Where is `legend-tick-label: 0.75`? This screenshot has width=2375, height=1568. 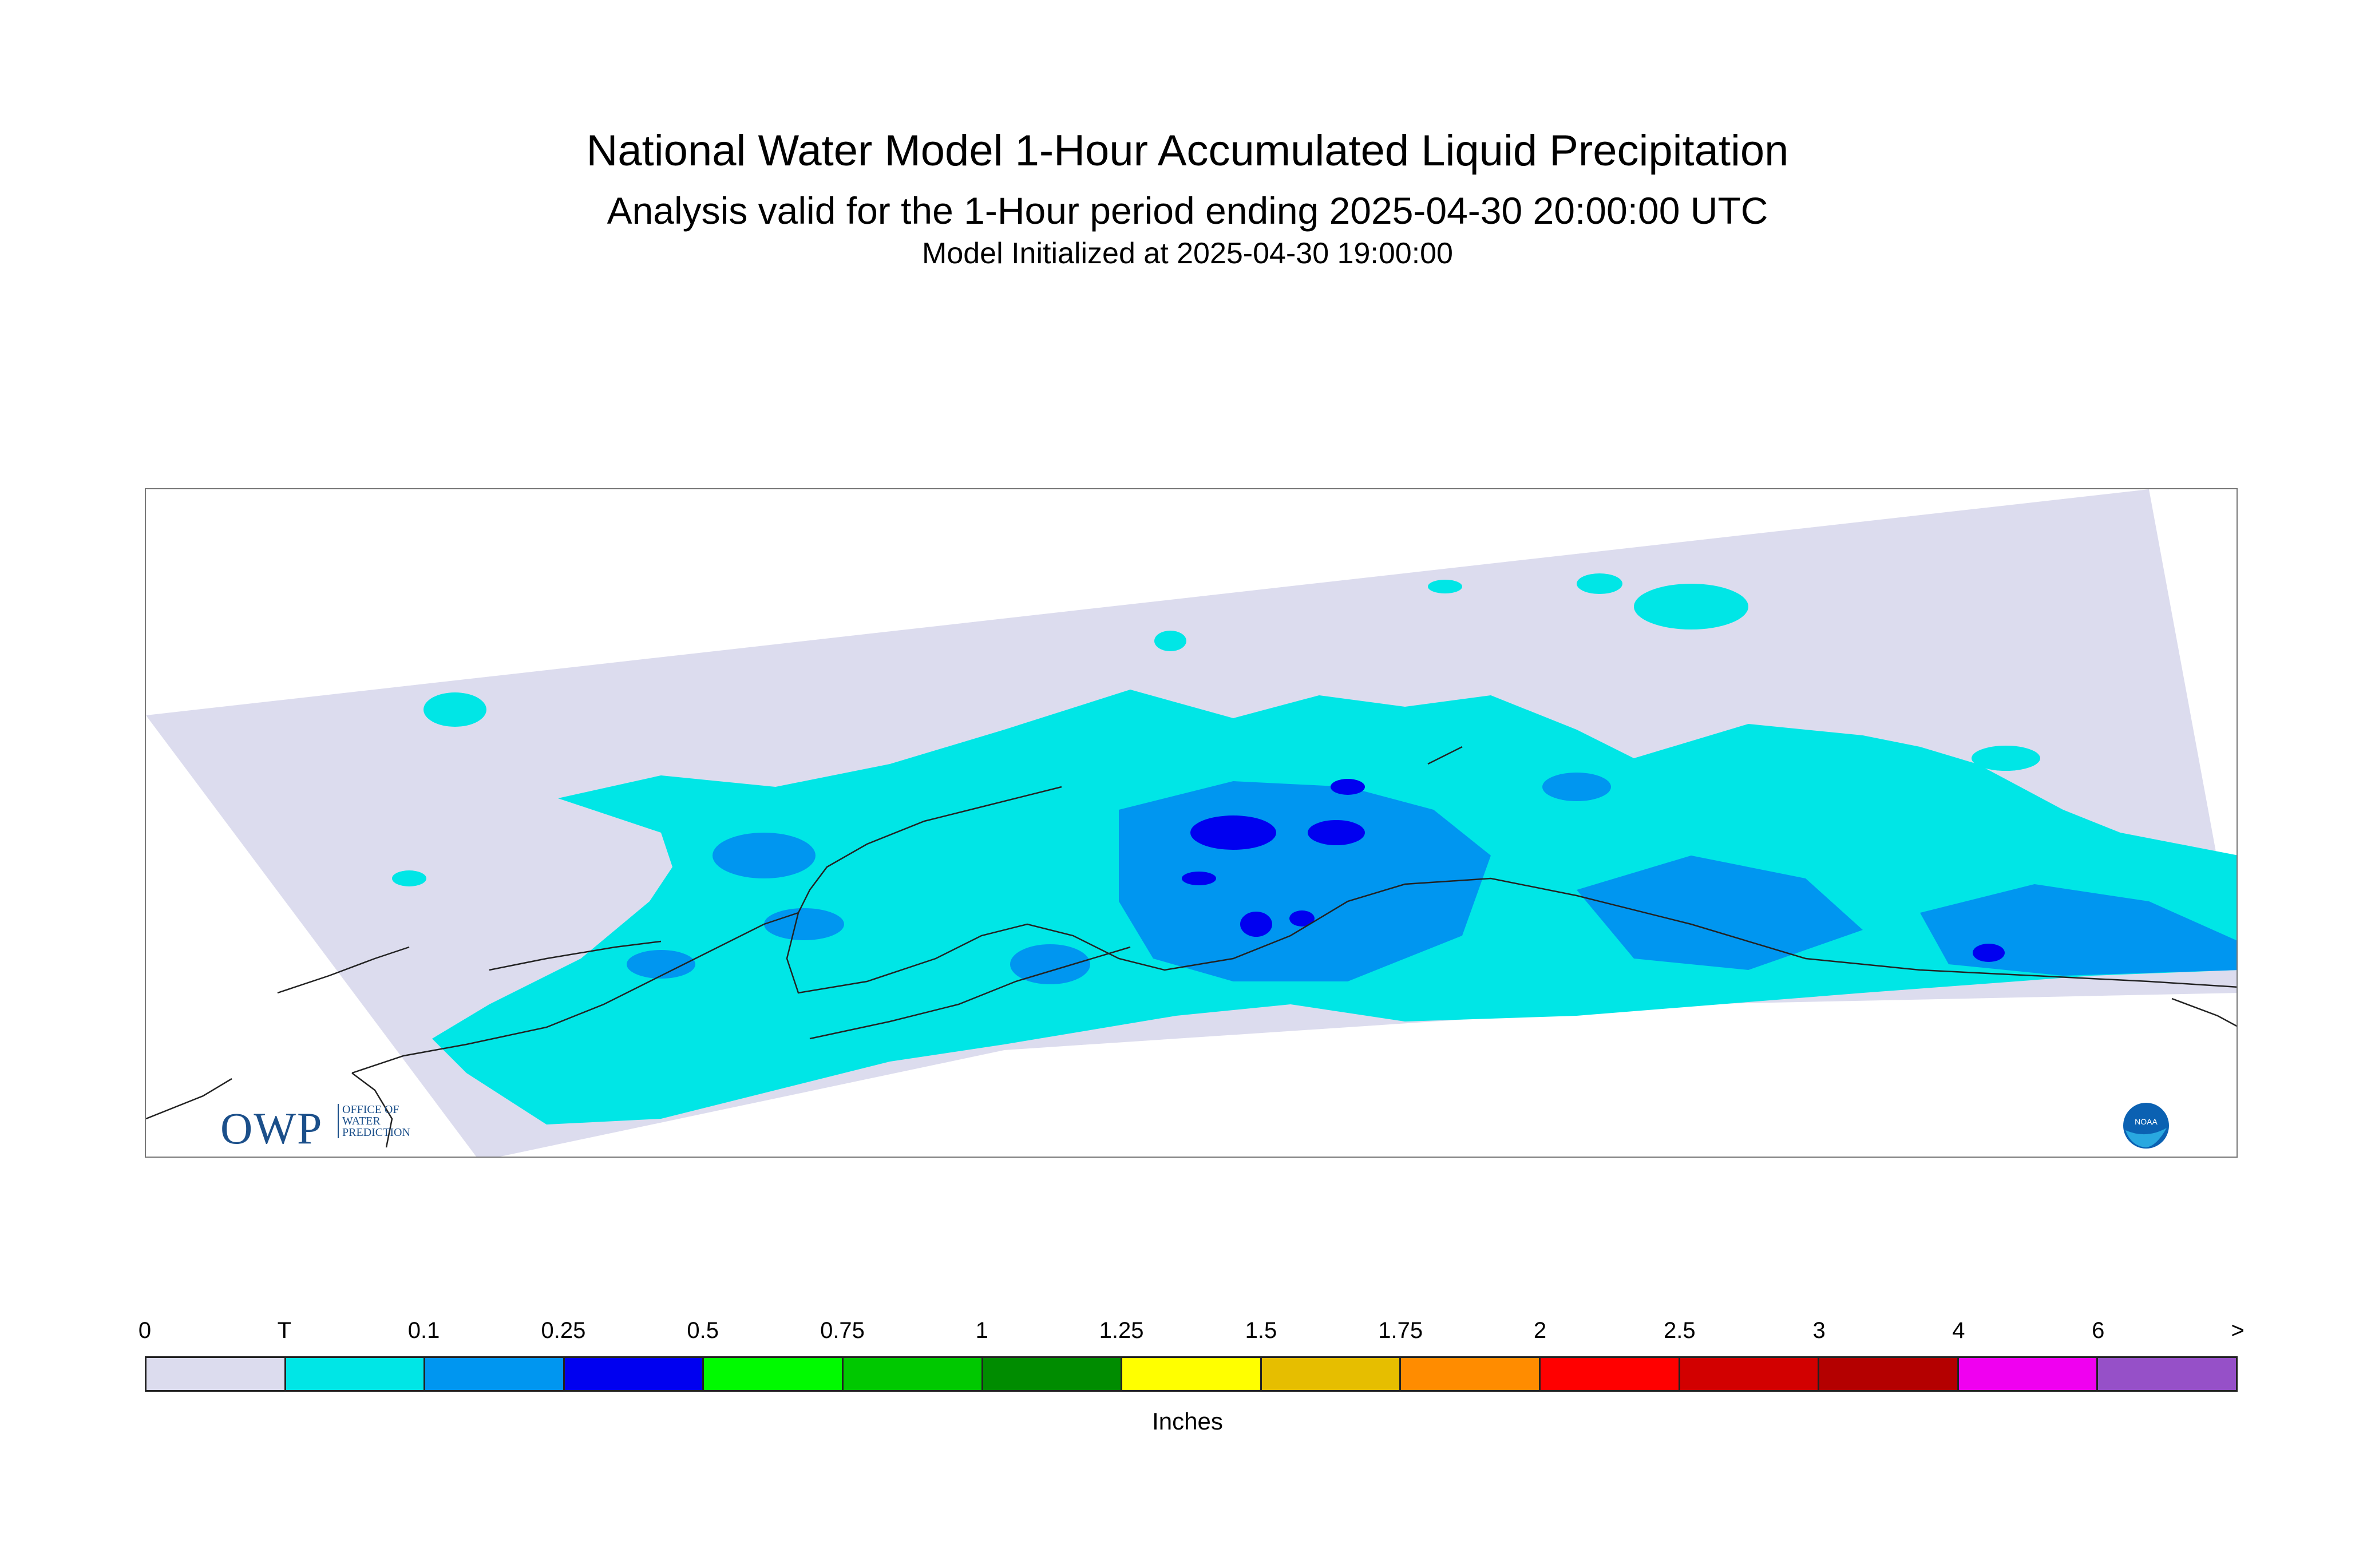
legend-tick-label: 0.75 is located at coordinates (842, 1330).